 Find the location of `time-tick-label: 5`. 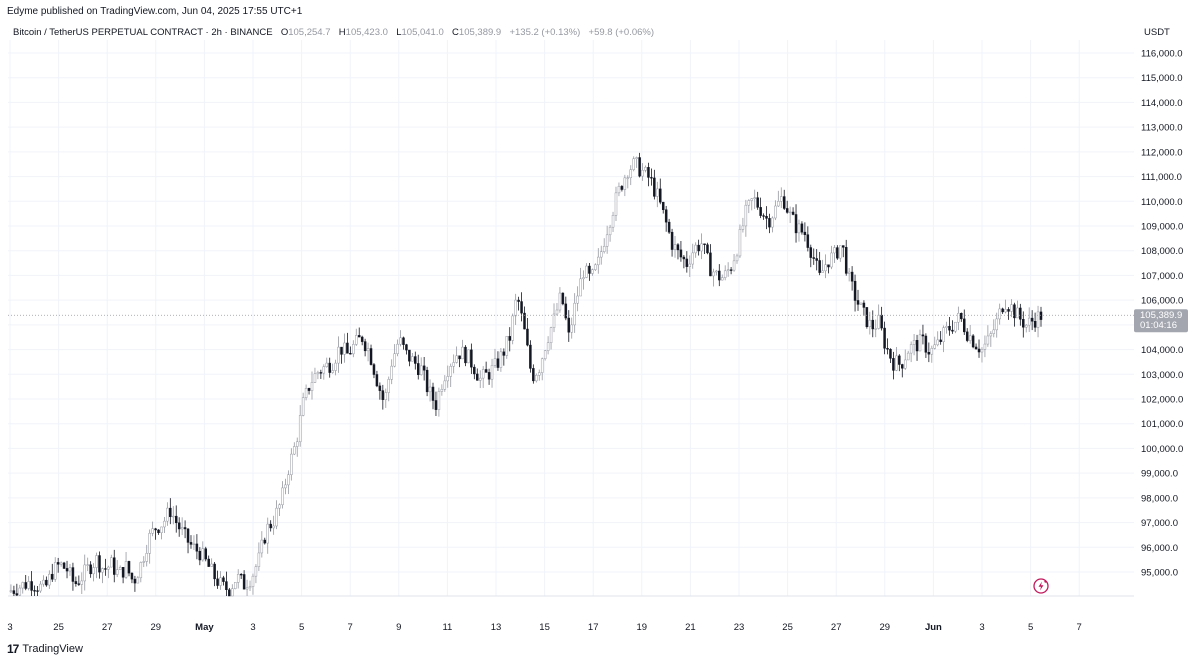

time-tick-label: 5 is located at coordinates (1030, 627).